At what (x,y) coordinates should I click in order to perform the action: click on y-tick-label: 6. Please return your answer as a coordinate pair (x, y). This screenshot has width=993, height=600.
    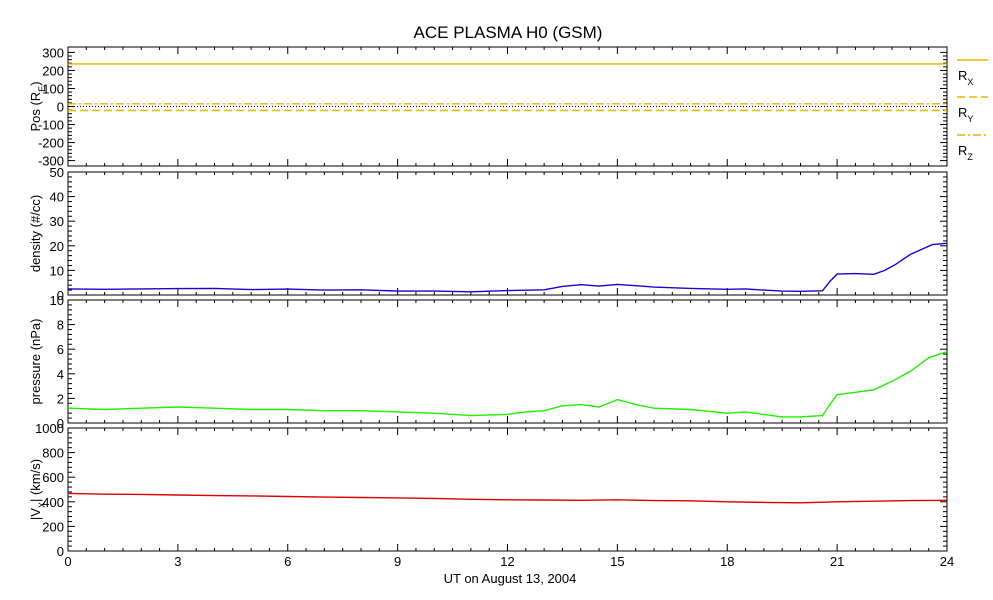
    Looking at the image, I should click on (60, 349).